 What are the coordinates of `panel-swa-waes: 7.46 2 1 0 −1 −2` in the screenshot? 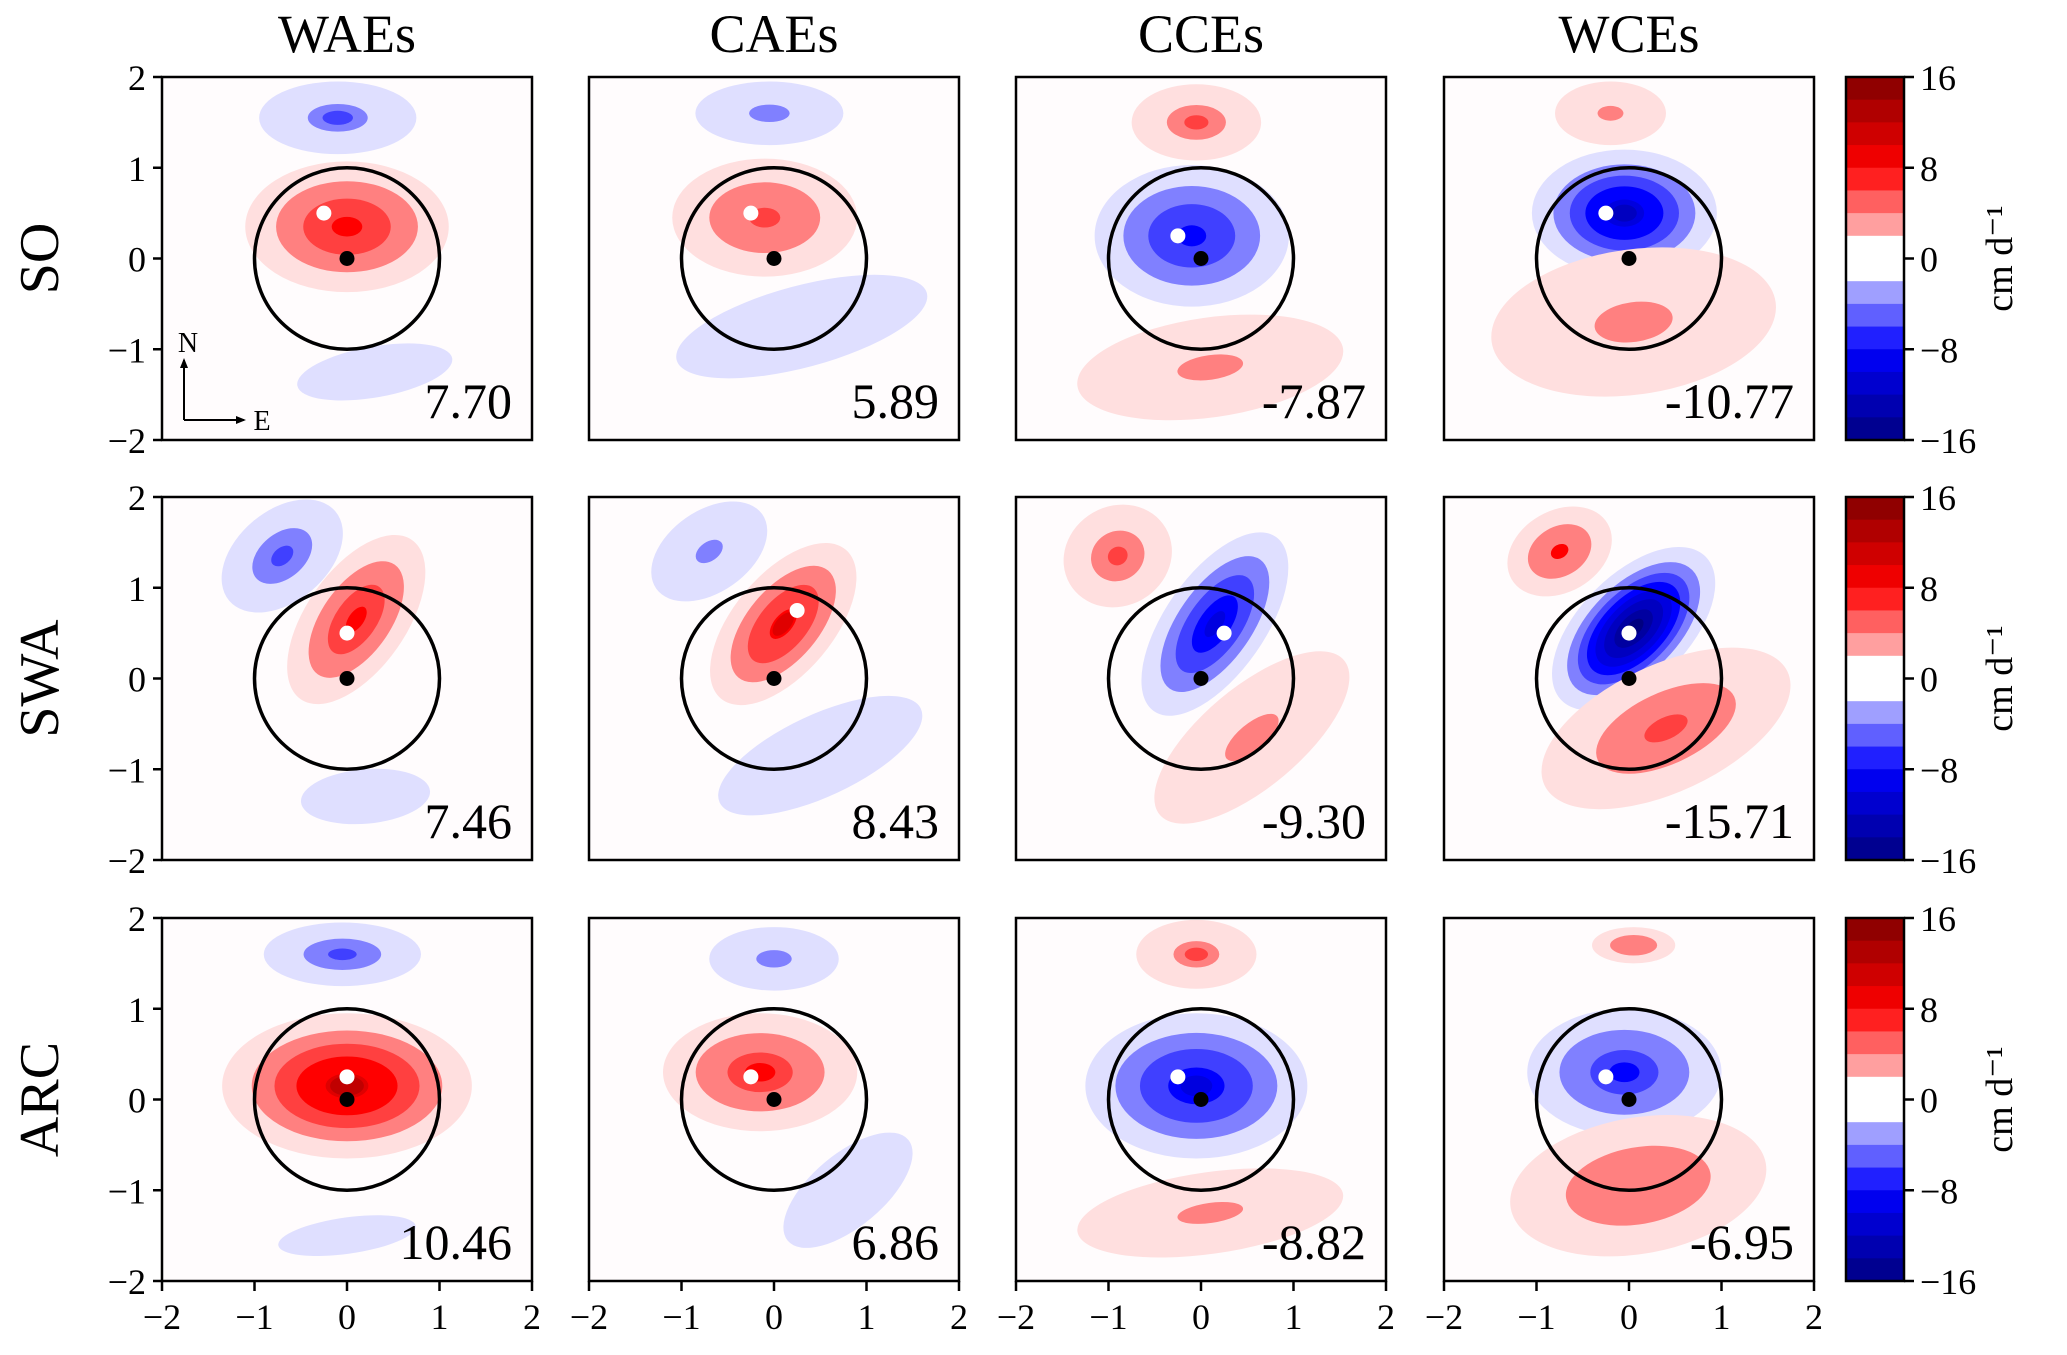 It's located at (321, 679).